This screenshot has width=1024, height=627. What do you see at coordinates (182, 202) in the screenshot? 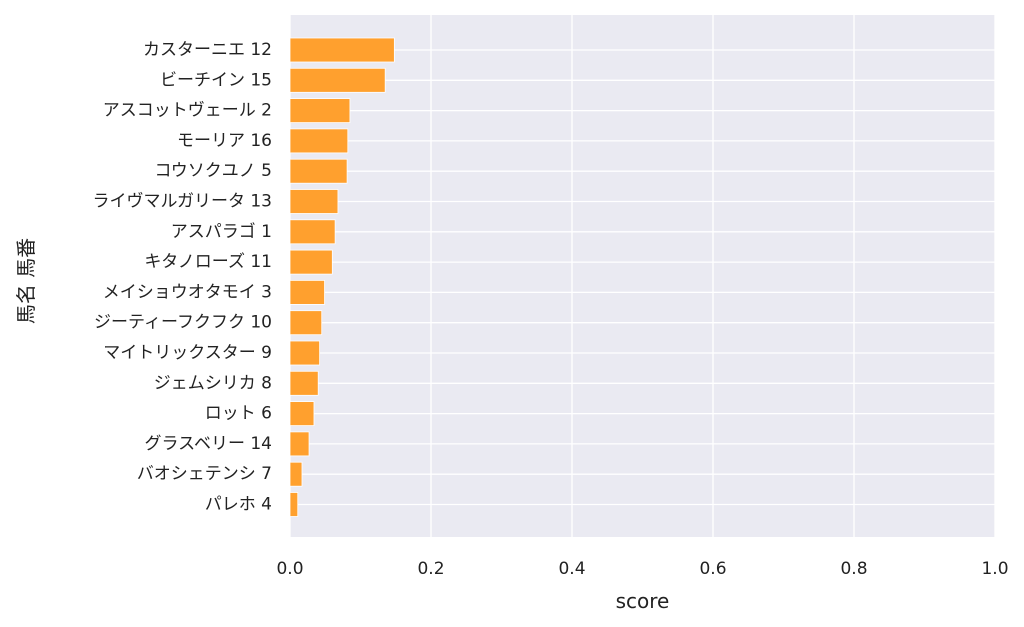
I see `y-tick-label: ライヴマルガリータ 13` at bounding box center [182, 202].